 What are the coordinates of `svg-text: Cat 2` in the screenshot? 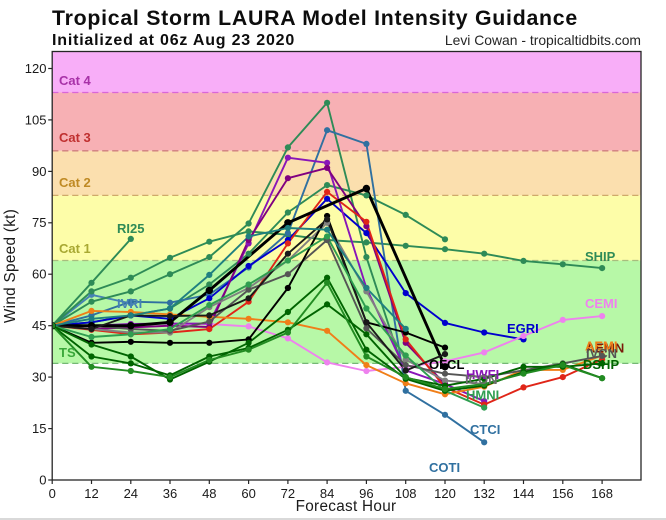 It's located at (75, 182).